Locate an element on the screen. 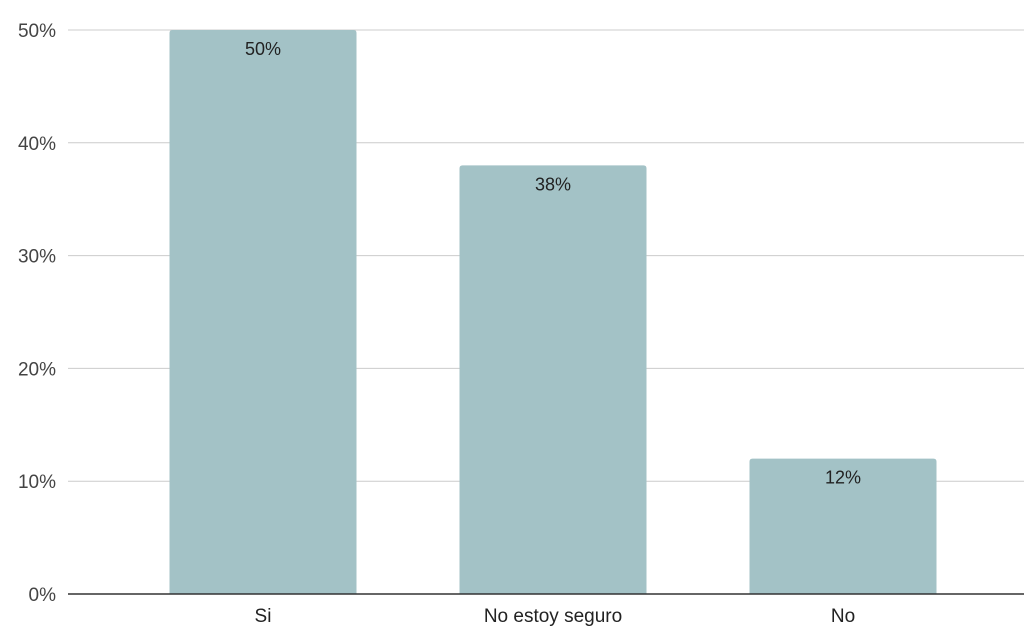 The width and height of the screenshot is (1024, 626). data-label: 12% is located at coordinates (843, 478).